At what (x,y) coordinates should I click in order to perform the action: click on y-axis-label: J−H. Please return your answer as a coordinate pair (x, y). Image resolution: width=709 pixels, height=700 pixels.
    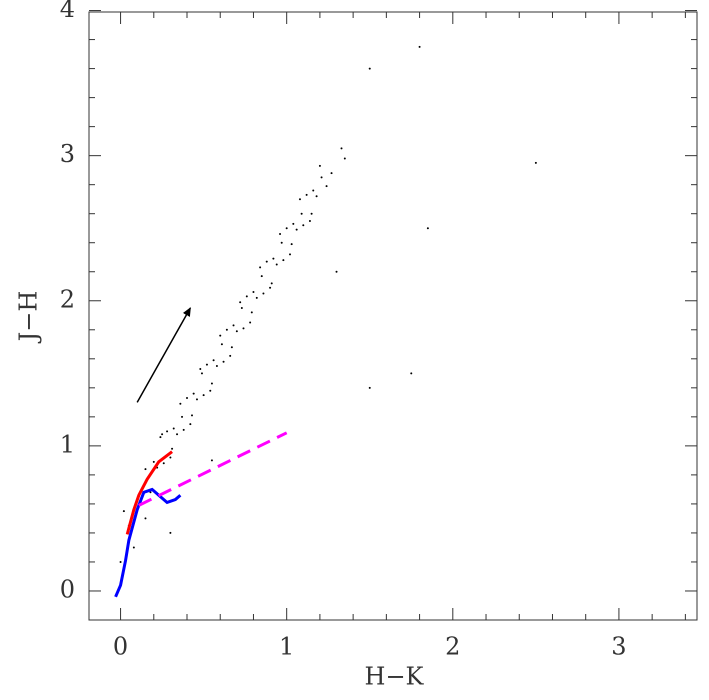
    Looking at the image, I should click on (29, 318).